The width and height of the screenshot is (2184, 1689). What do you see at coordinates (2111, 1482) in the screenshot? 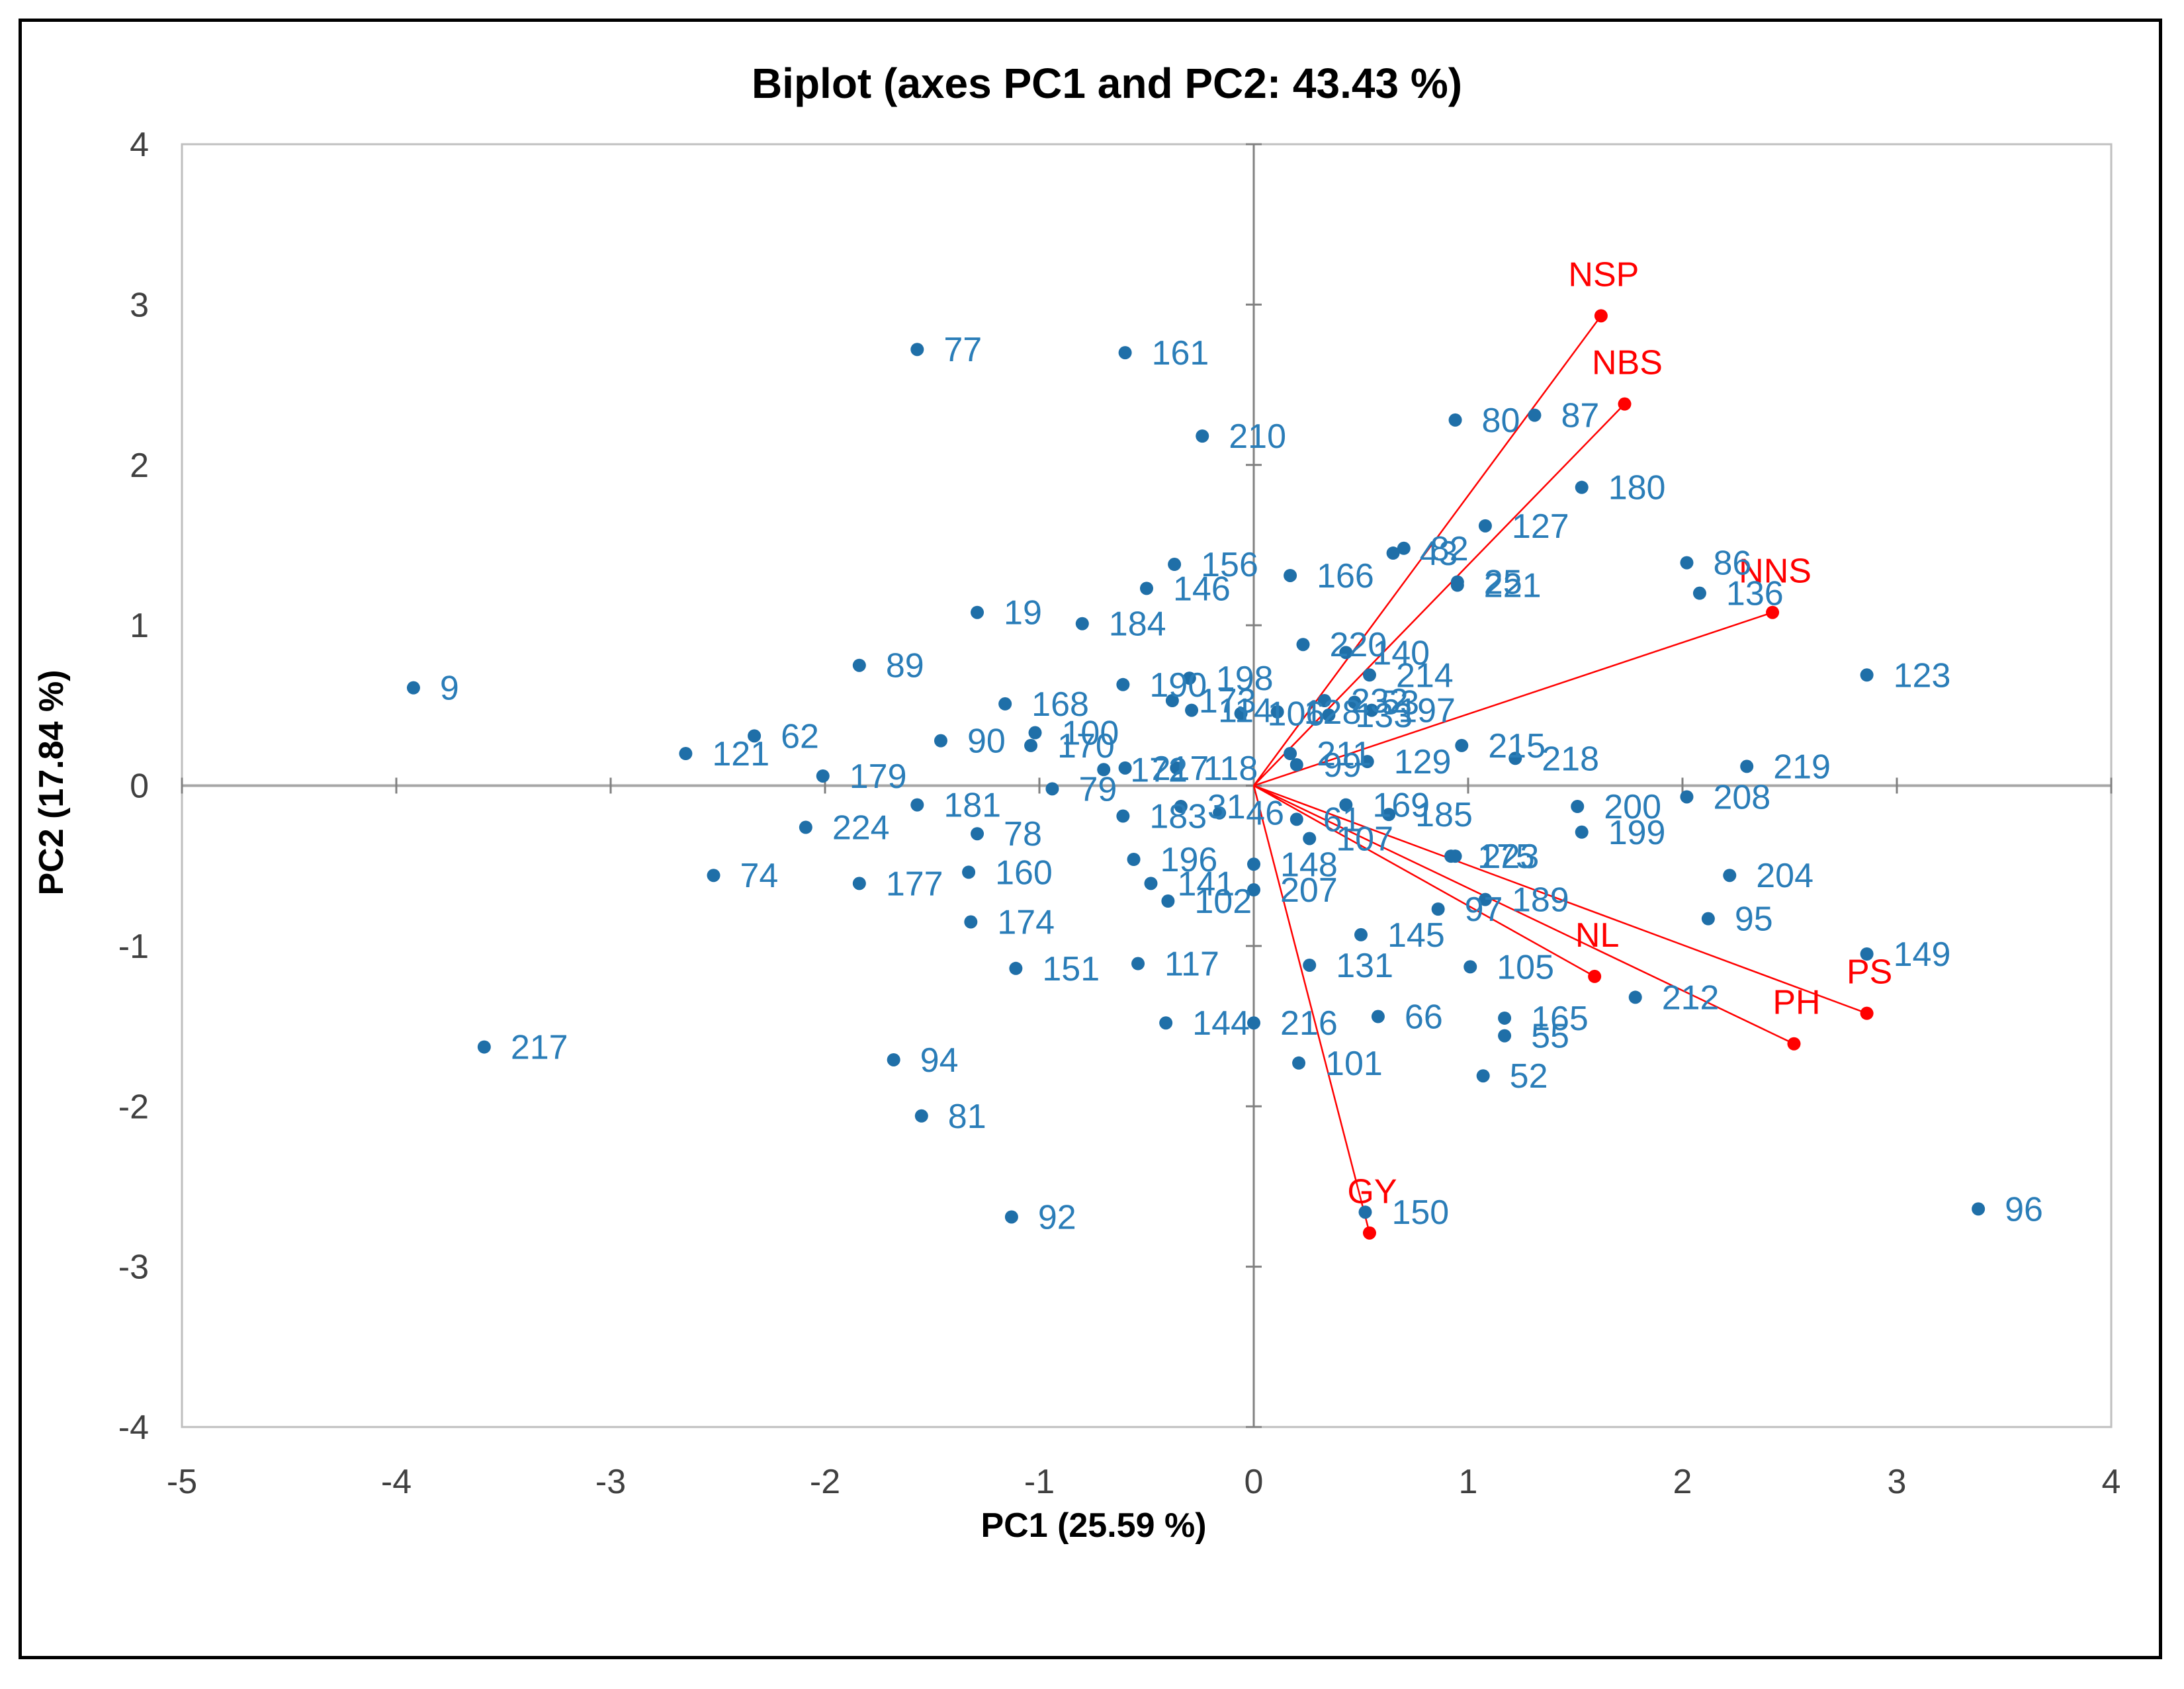
I see `x-tick-label: 4` at bounding box center [2111, 1482].